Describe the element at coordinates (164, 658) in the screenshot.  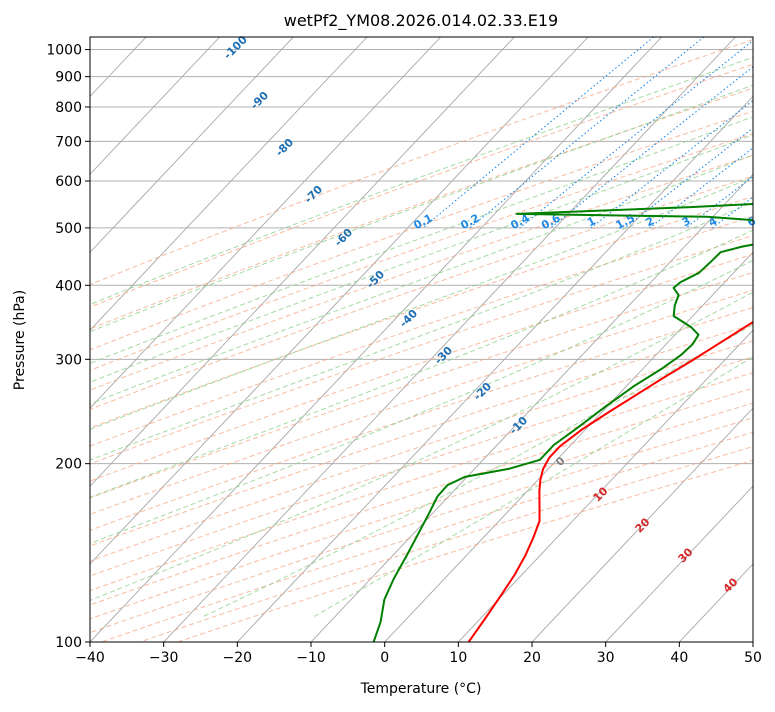
I see `x-tick-label: −30` at that location.